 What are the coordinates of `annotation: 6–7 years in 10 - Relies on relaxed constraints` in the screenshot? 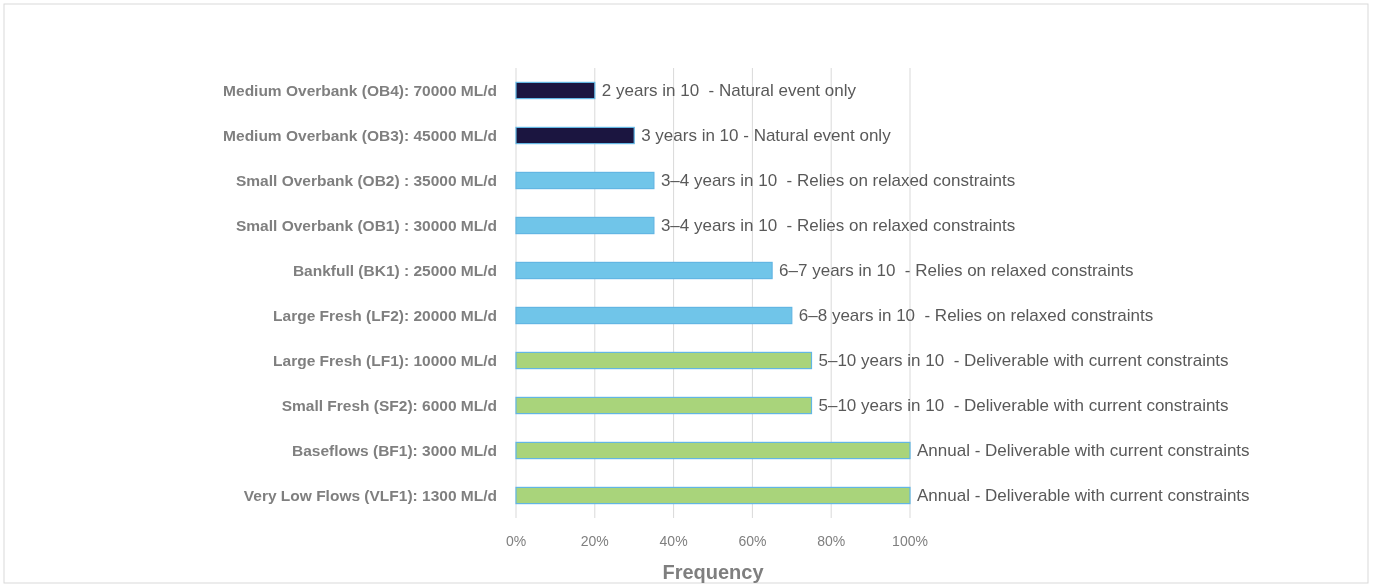 It's located at (956, 271).